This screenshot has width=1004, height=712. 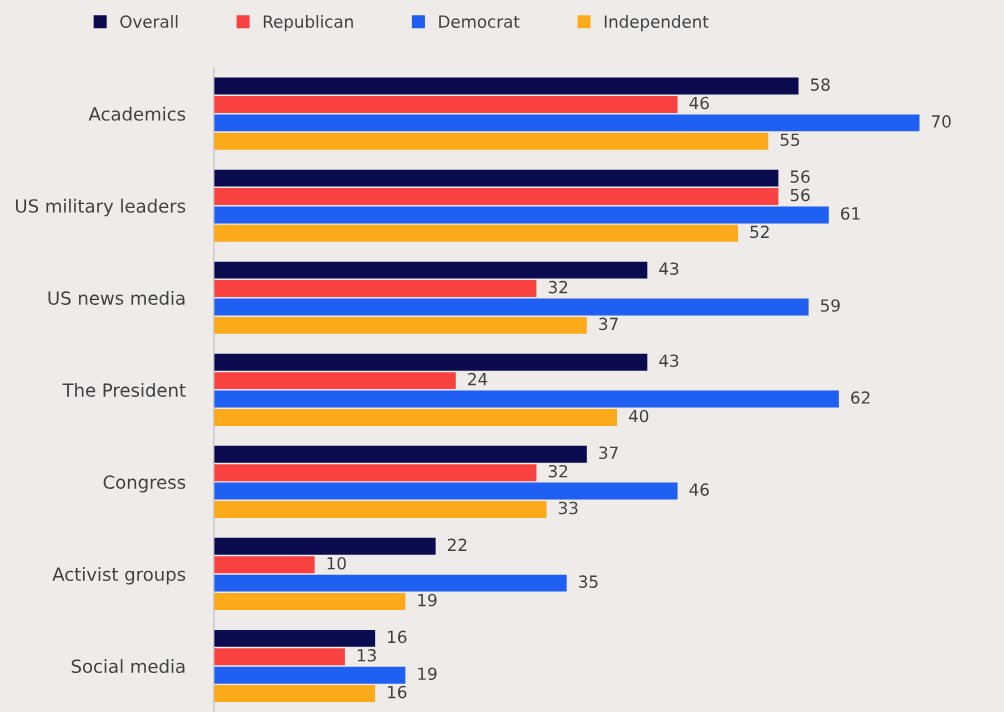 I want to click on data-label: 33, so click(x=568, y=508).